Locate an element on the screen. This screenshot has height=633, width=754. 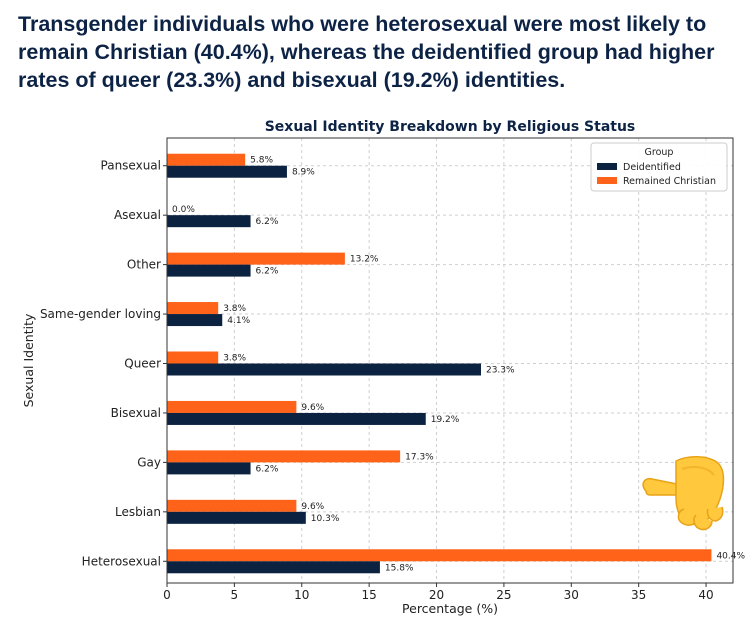
y-tick-label: Lesbian is located at coordinates (138, 512).